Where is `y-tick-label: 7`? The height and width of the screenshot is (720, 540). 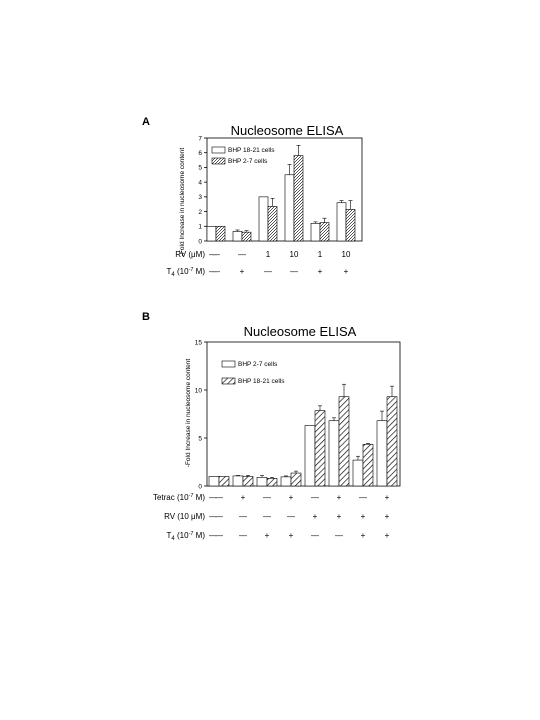 y-tick-label: 7 is located at coordinates (200, 138).